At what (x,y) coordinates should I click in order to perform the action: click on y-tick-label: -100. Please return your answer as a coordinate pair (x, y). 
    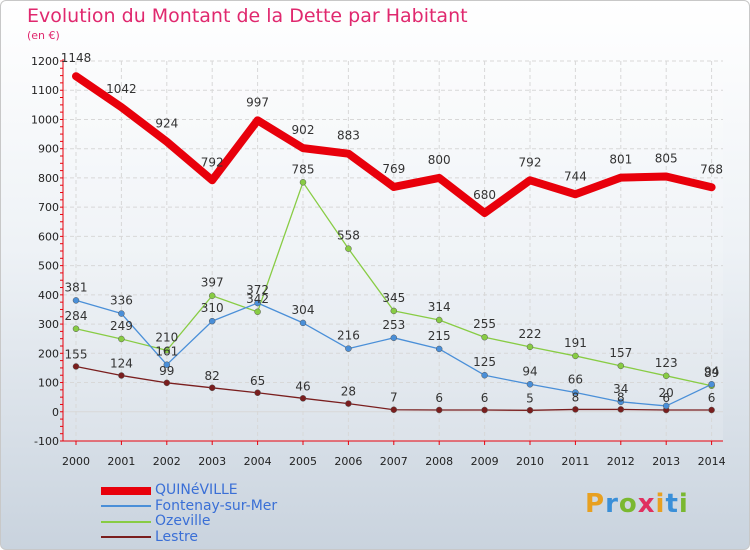
    Looking at the image, I should click on (46, 441).